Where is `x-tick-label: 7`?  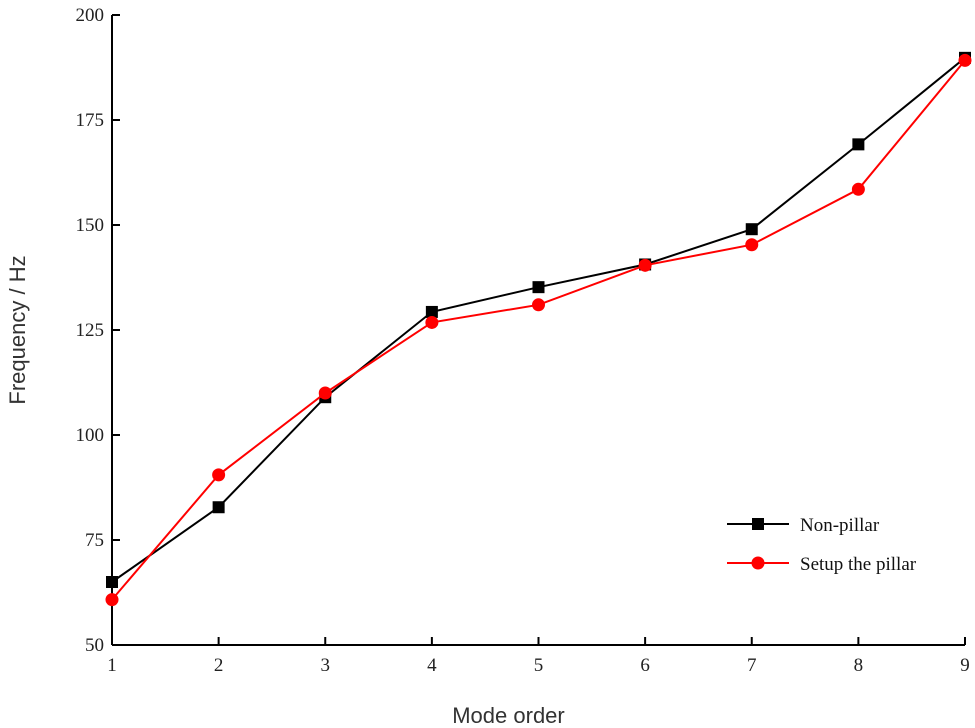
x-tick-label: 7 is located at coordinates (752, 665).